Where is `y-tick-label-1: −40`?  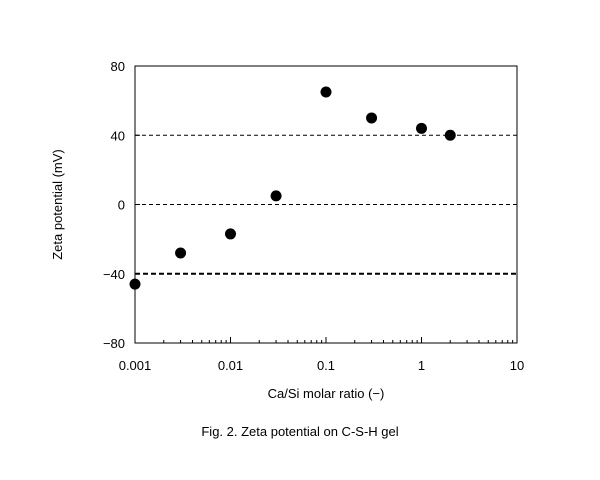
y-tick-label-1: −40 is located at coordinates (114, 274).